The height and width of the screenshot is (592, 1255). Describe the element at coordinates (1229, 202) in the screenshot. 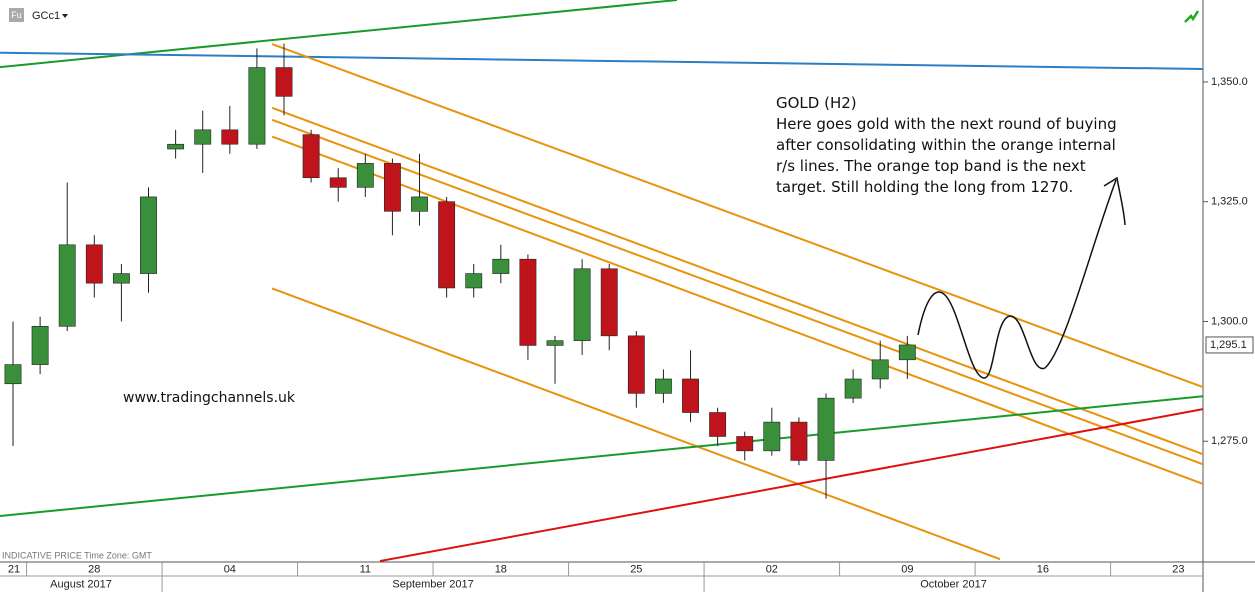

I see `y-tick-label: 1,325.0` at that location.